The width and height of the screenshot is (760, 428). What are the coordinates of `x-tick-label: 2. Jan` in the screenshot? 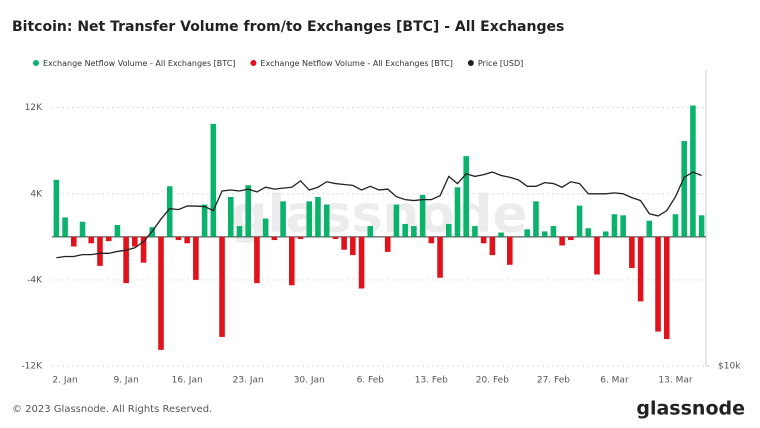 It's located at (64, 381).